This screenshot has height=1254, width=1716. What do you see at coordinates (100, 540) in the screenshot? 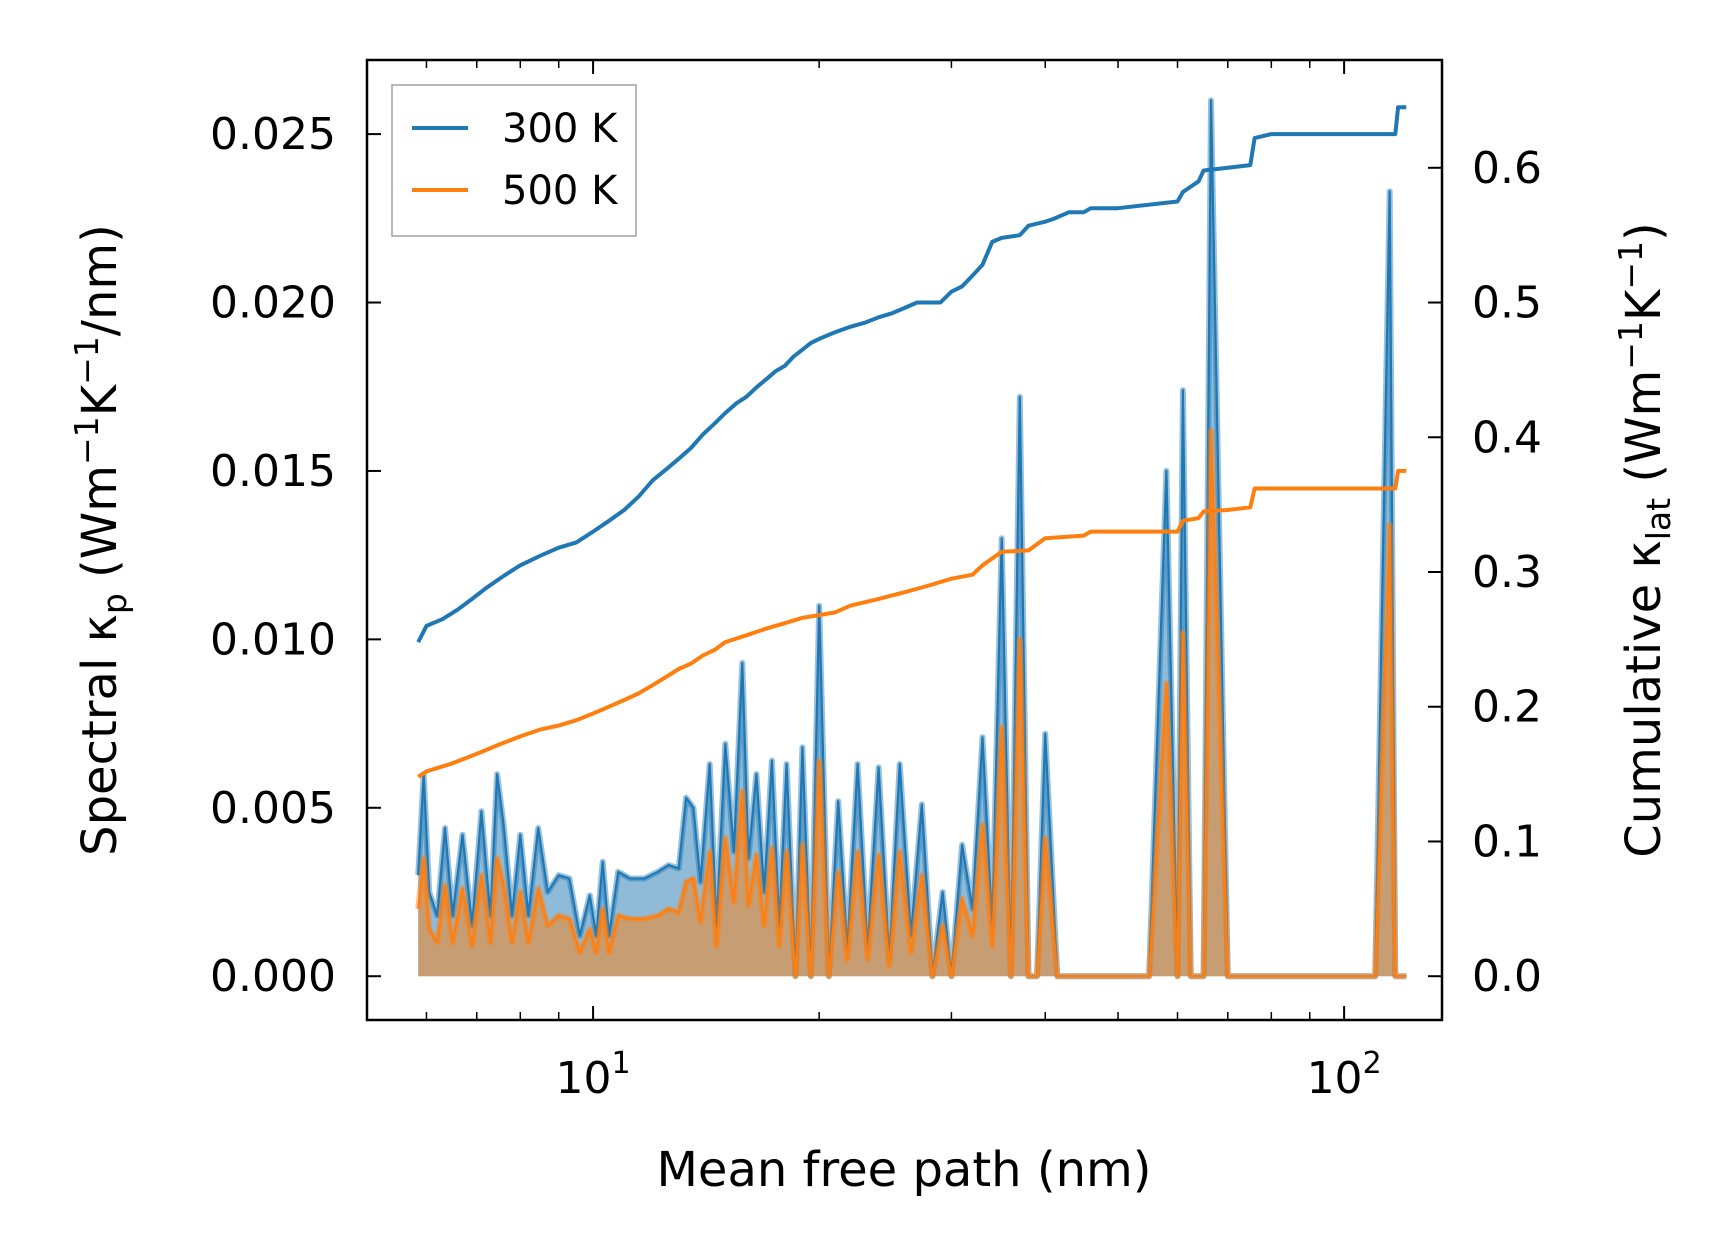
I see `y-left-axis-label: Spectral κp (Wm−1K−1/nm)` at bounding box center [100, 540].